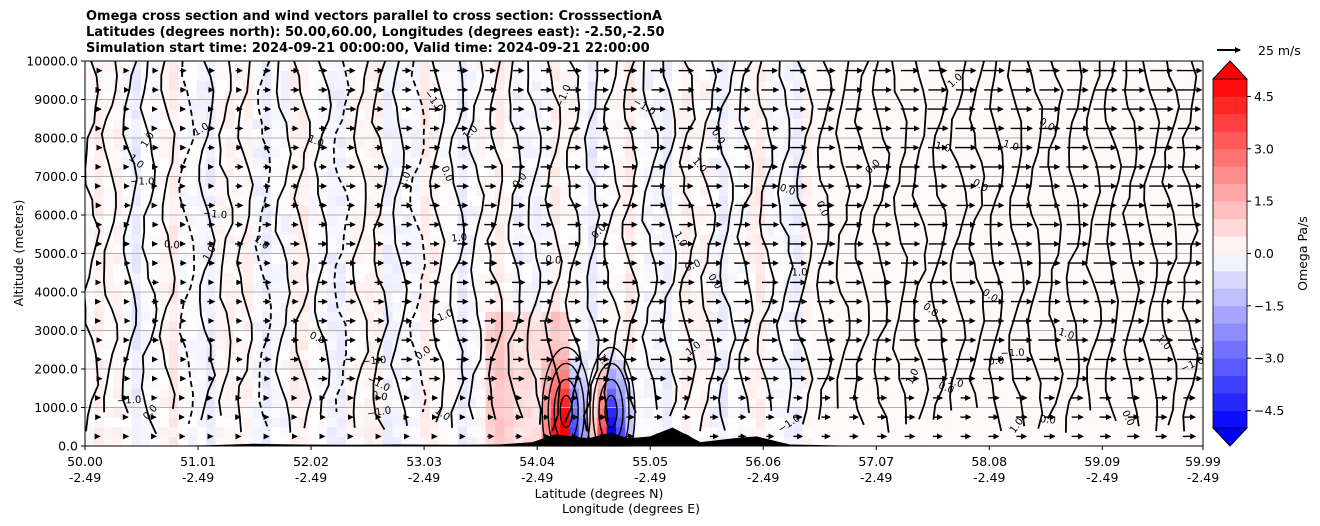 This screenshot has height=526, width=1320. I want to click on contour-label: 1.0, so click(1066, 335).